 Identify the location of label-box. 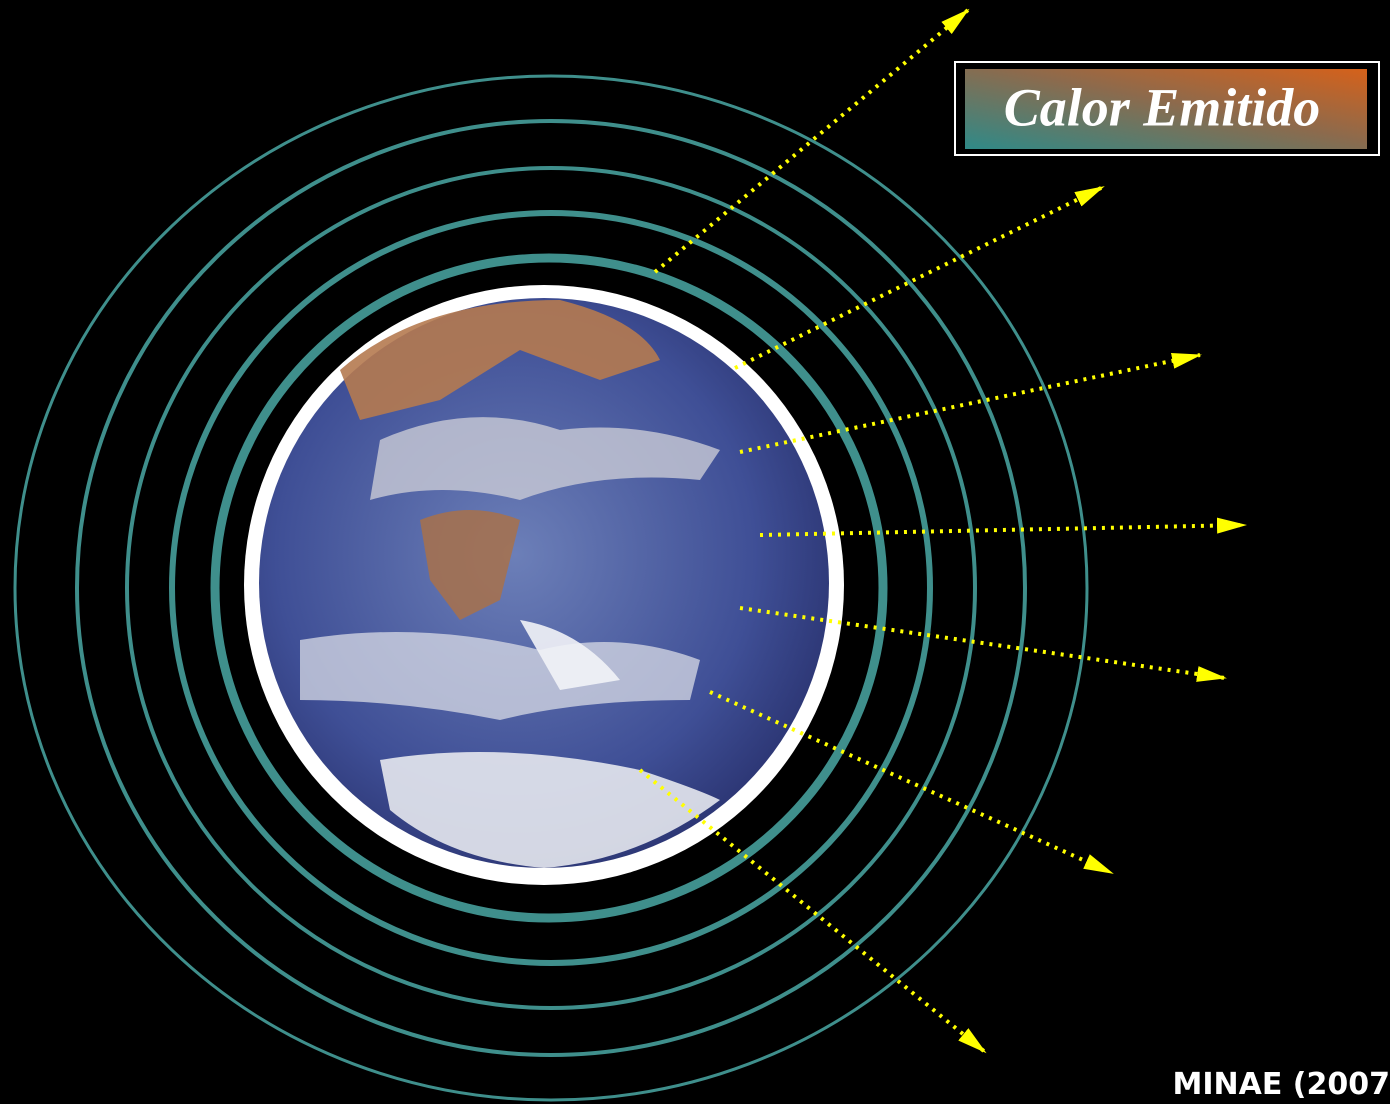
(1166, 109).